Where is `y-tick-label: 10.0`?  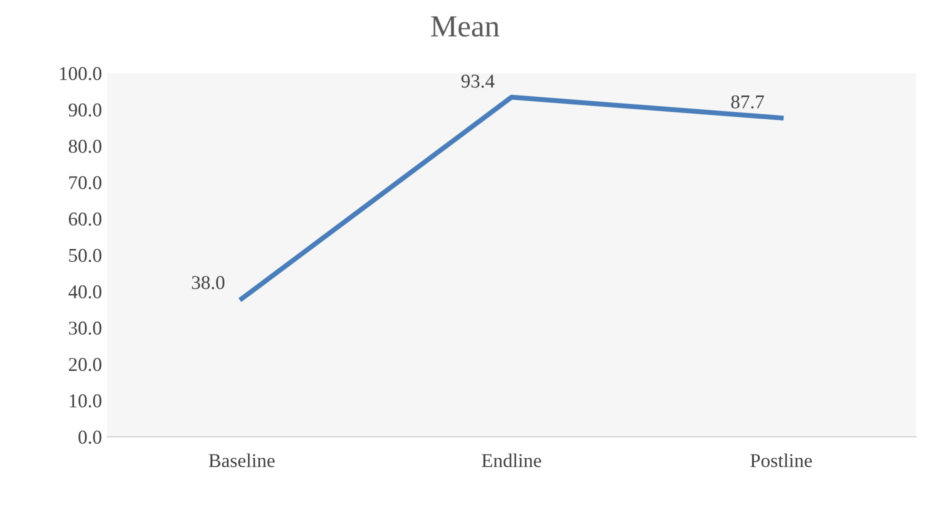
y-tick-label: 10.0 is located at coordinates (86, 401).